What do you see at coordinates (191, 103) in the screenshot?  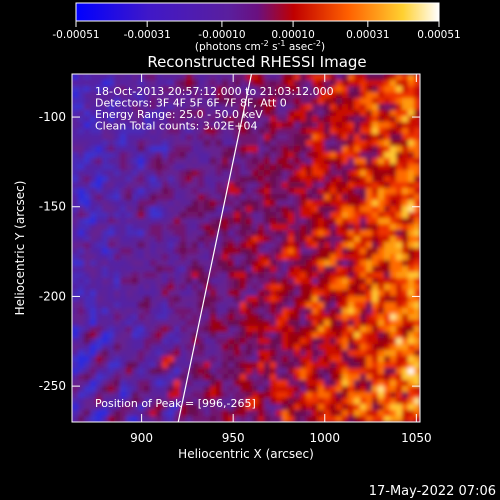 I see `info-line: Detectors: 3F 4F 5F 6F 7F 8F, Att 0` at bounding box center [191, 103].